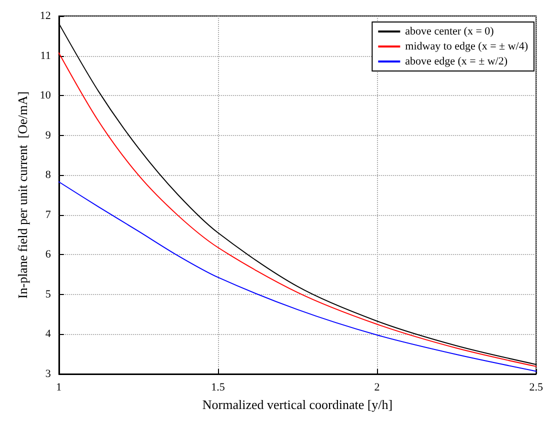 This screenshot has width=554, height=432. What do you see at coordinates (48, 334) in the screenshot?
I see `y-tick-label: 4` at bounding box center [48, 334].